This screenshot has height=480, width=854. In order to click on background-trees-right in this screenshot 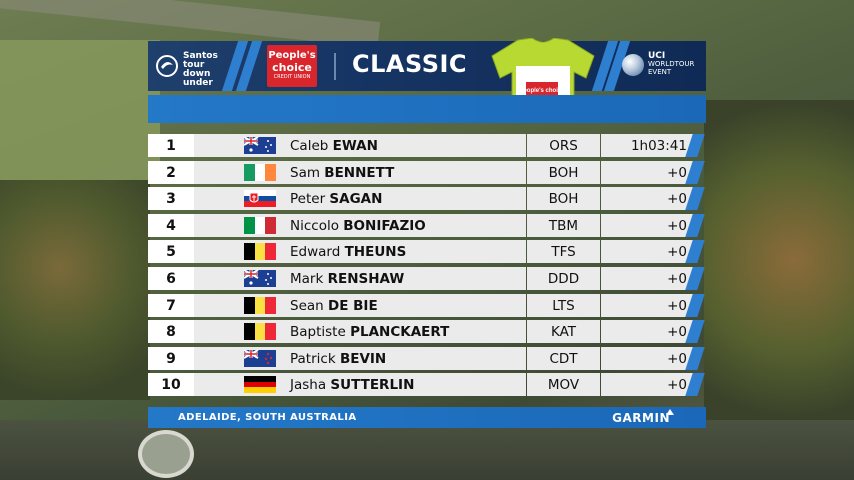, I will do `click(779, 260)`.